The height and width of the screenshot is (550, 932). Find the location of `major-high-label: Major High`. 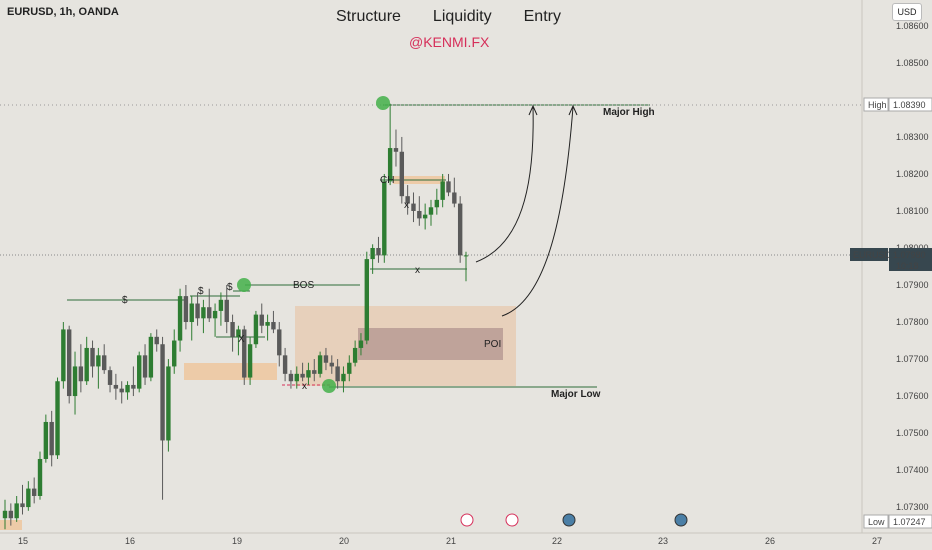

major-high-label: Major High is located at coordinates (629, 112).